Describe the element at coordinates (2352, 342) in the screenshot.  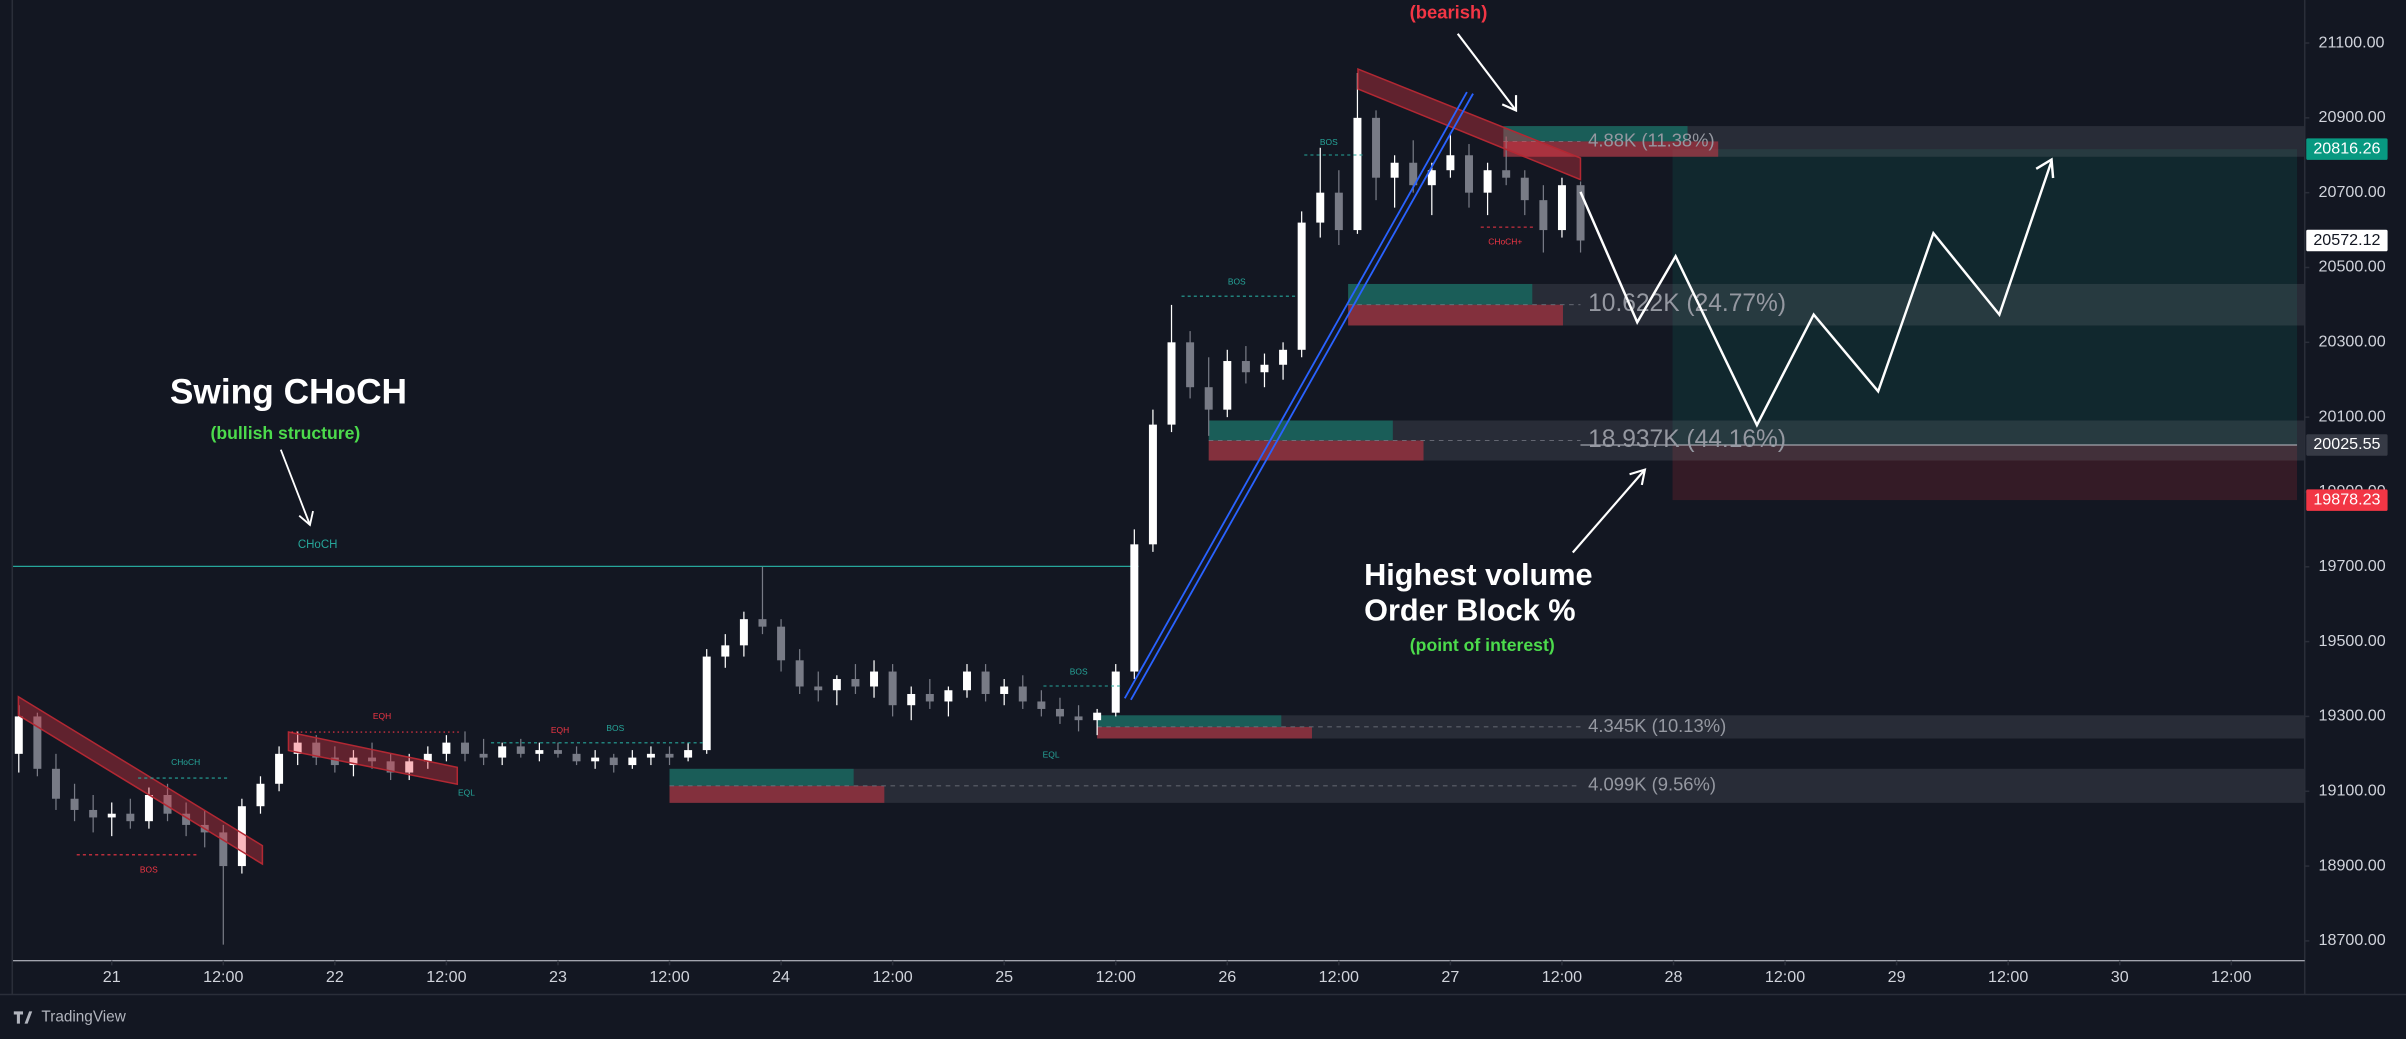
I see `y-tick-label: 20300.00` at that location.